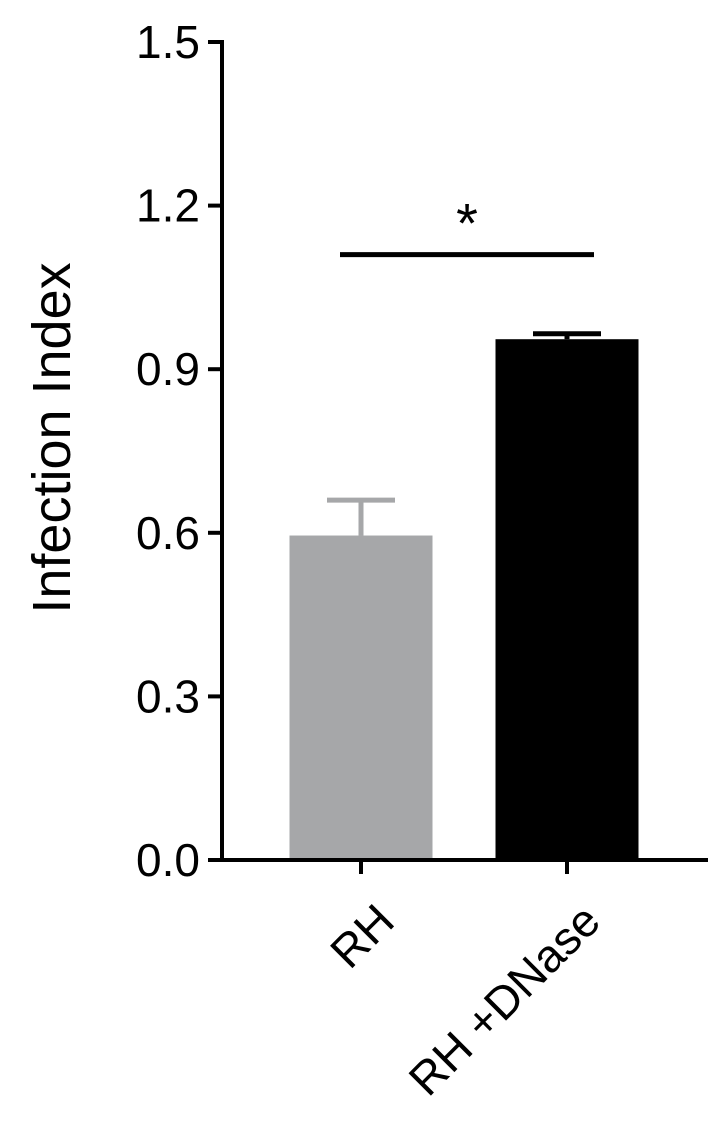 Image resolution: width=722 pixels, height=1143 pixels. What do you see at coordinates (464, 433) in the screenshot?
I see `error-bars-layer` at bounding box center [464, 433].